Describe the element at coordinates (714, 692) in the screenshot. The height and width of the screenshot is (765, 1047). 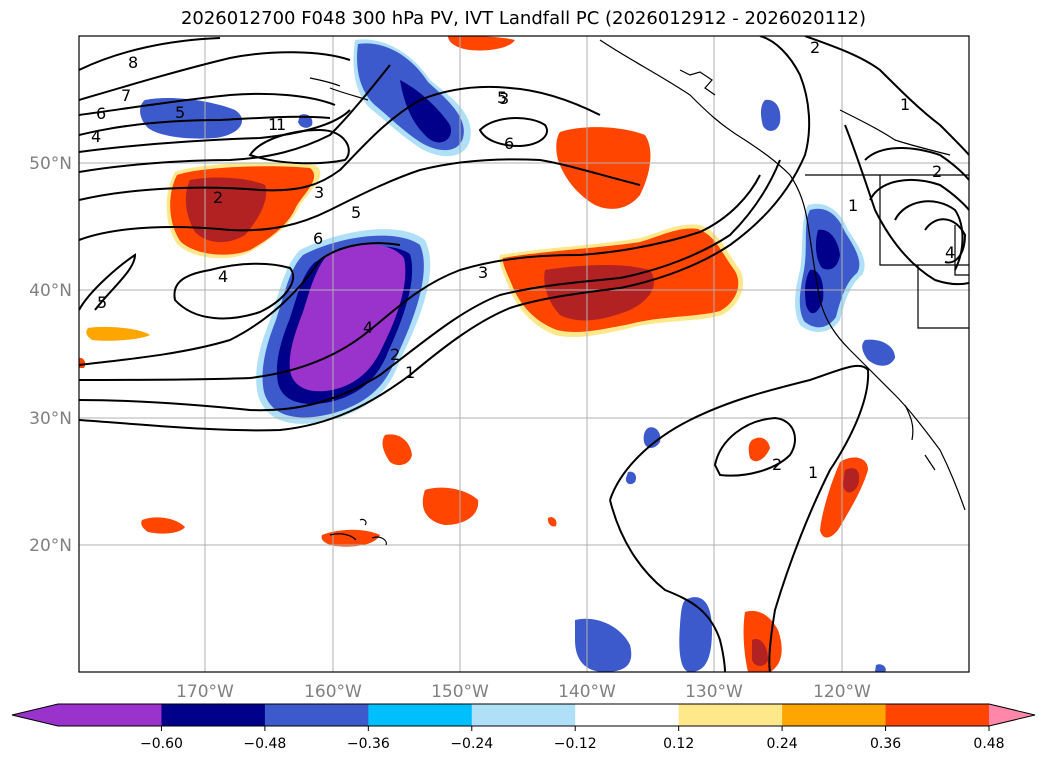
I see `lon-label: 130°W` at that location.